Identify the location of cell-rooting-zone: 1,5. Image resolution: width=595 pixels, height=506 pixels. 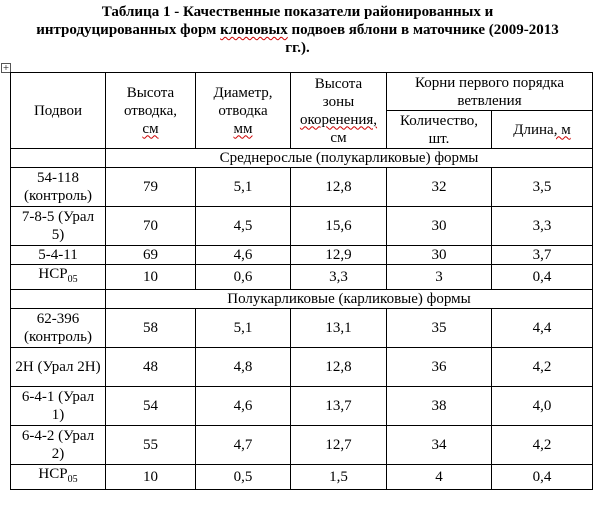
(338, 477).